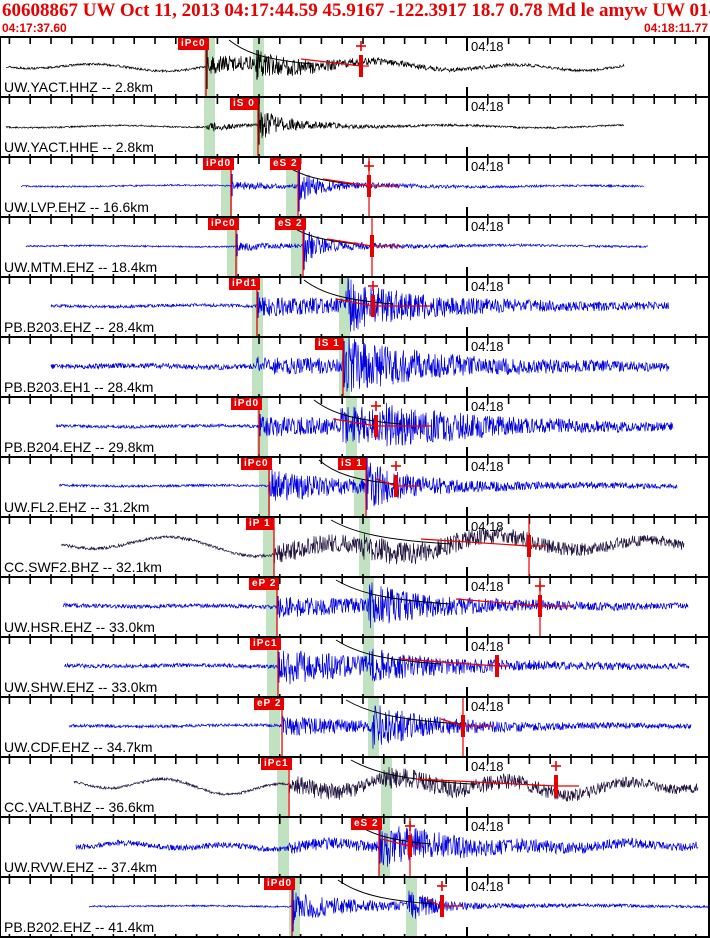 This screenshot has width=710, height=938. I want to click on trace-panel-UW-RVW-EHZ: eS 2 04:18 UW.RVW.EHZ -- 37.4km, so click(354, 846).